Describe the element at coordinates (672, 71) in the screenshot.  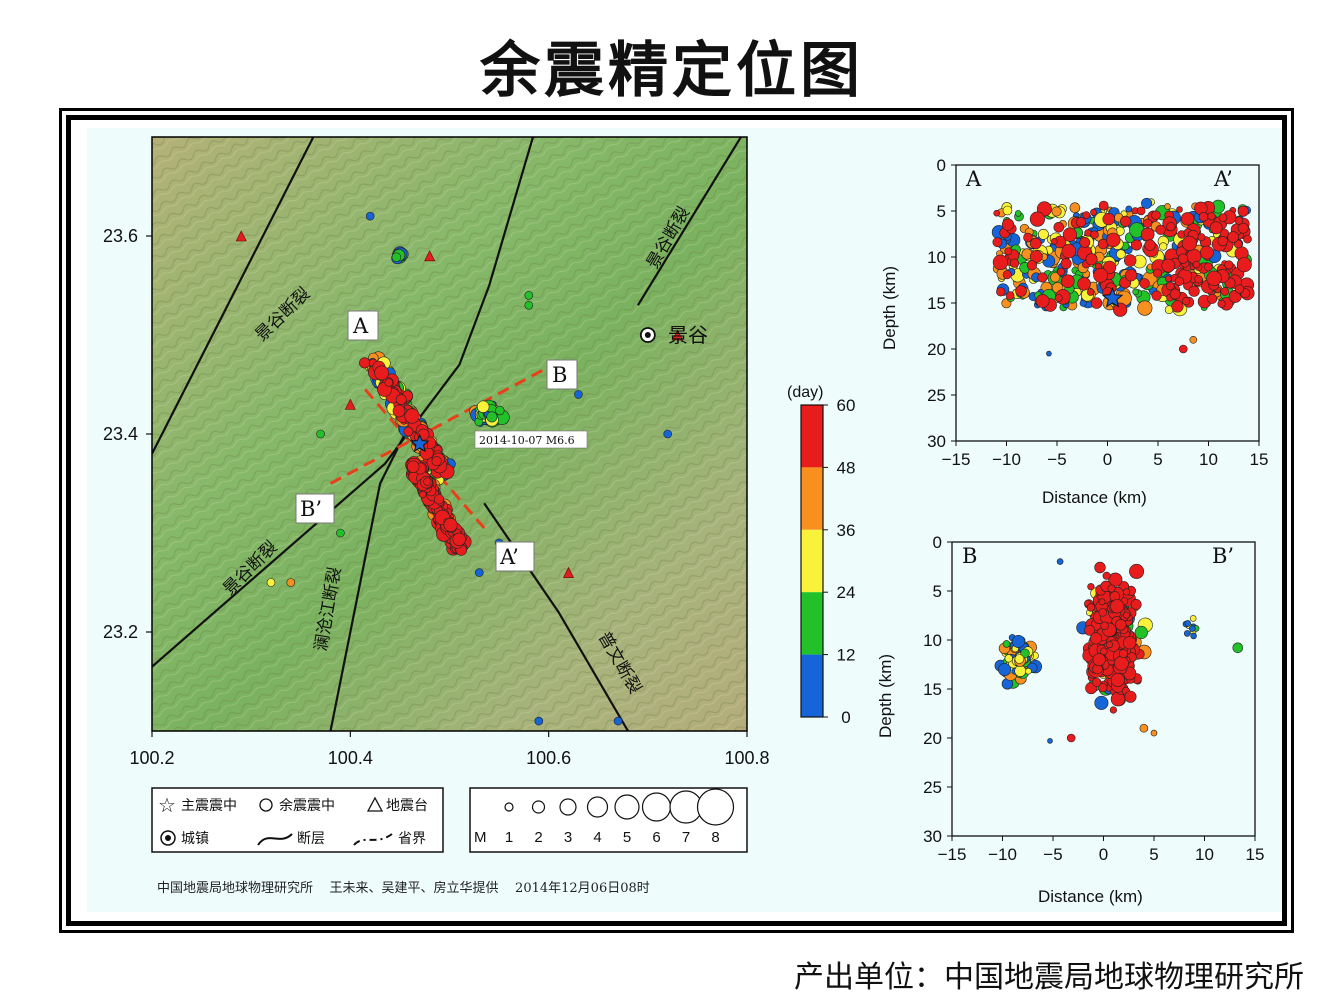
I see `page-title: 余震精定位图` at that location.